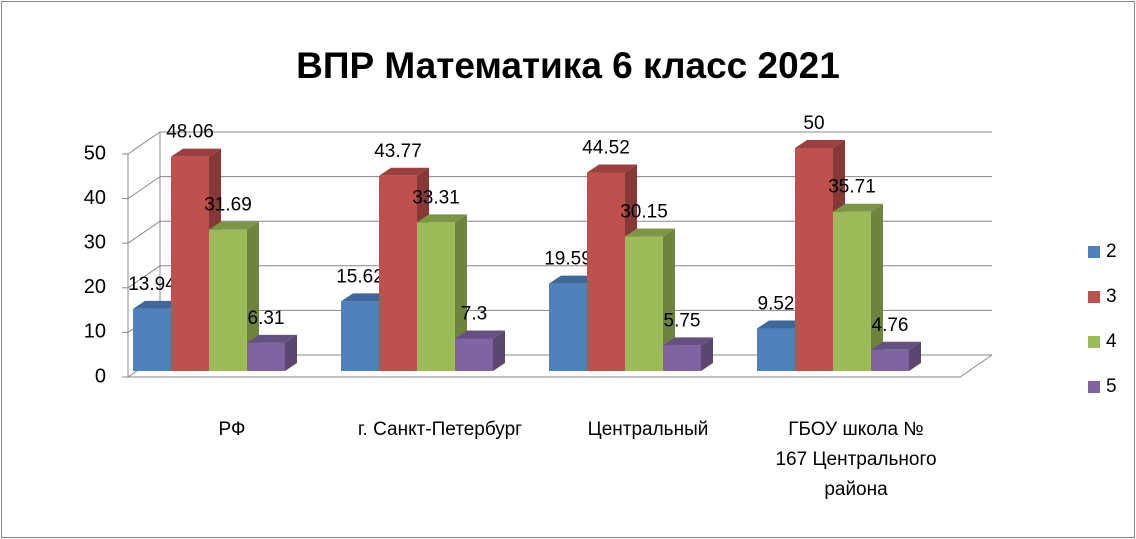 This screenshot has height=539, width=1136. I want to click on data-label: 5.75, so click(682, 320).